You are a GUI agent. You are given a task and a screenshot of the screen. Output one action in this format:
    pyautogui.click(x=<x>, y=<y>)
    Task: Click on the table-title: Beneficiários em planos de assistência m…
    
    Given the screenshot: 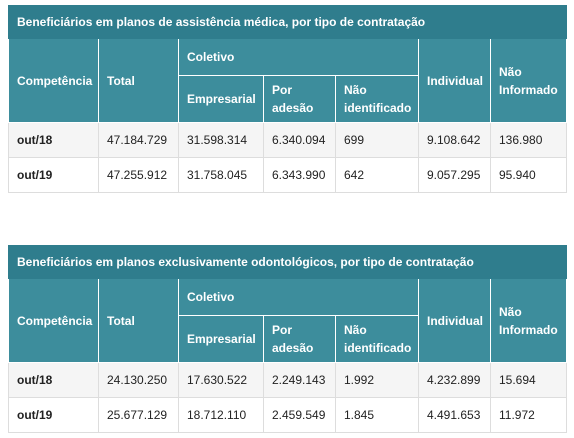 What is the action you would take?
    pyautogui.click(x=287, y=22)
    